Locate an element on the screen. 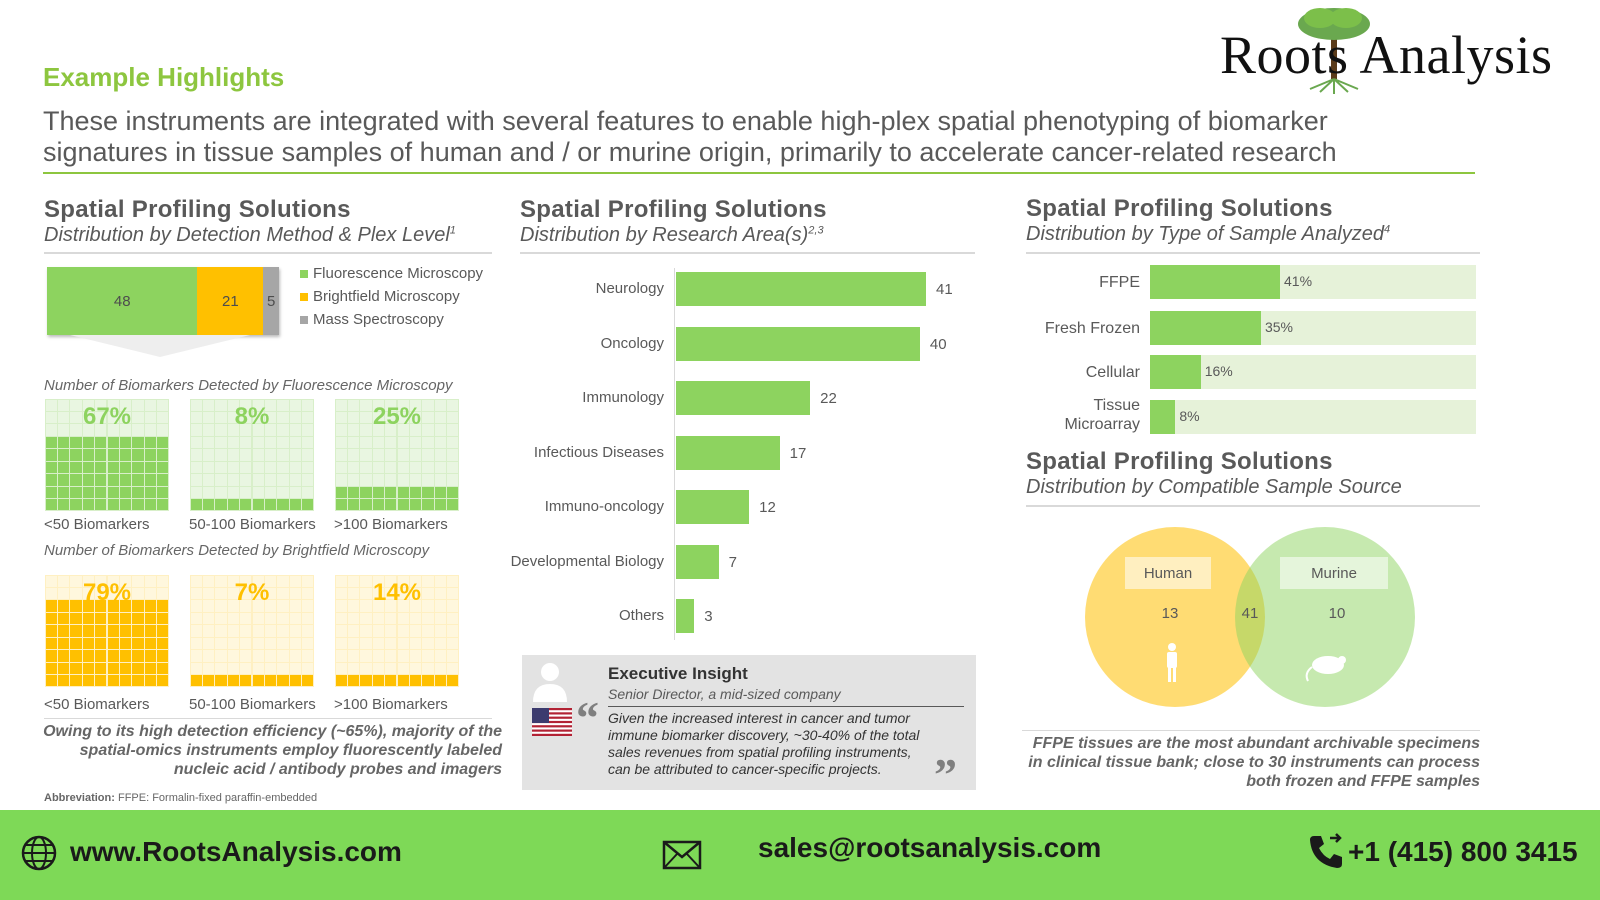 The image size is (1600, 900). venn-human-value: 13 is located at coordinates (1170, 613).